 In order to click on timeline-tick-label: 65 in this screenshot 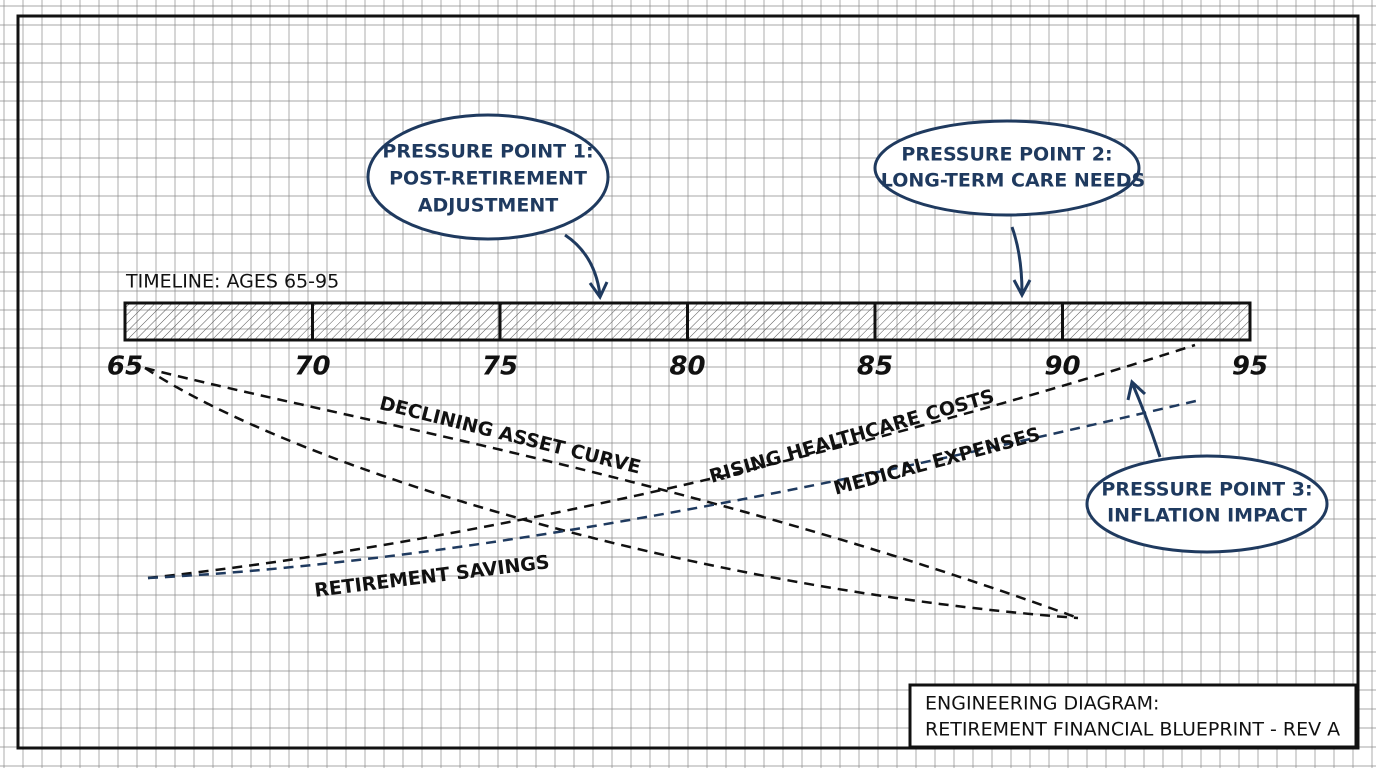, I will do `click(125, 367)`.